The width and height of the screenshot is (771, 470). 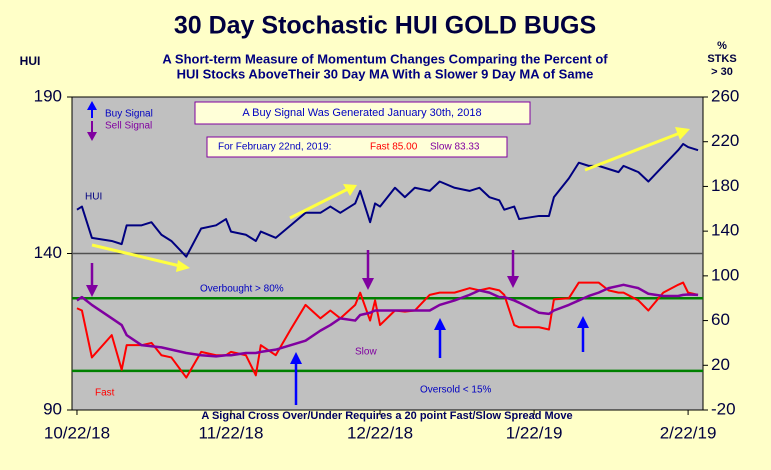 I want to click on x-tick-label: 10/22/18, so click(x=77, y=432).